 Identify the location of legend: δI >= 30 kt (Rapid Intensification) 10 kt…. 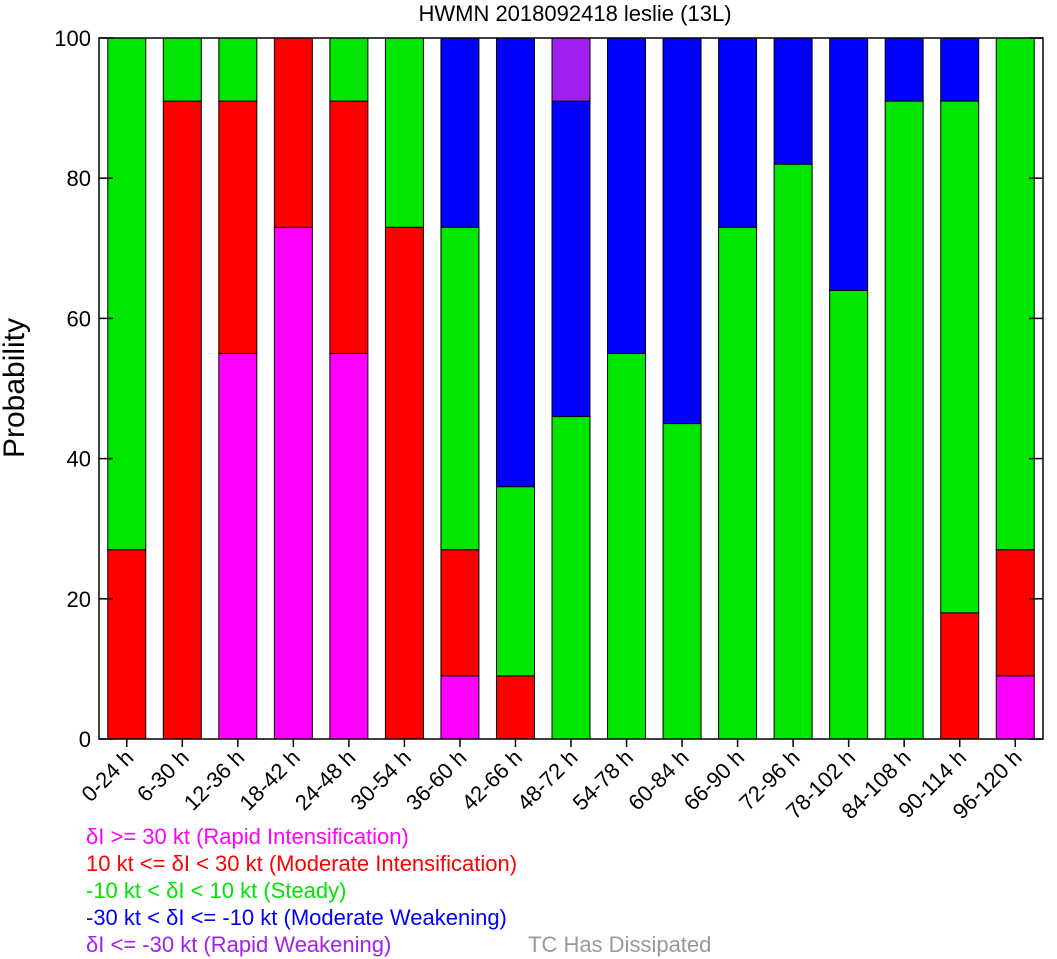
(301, 890).